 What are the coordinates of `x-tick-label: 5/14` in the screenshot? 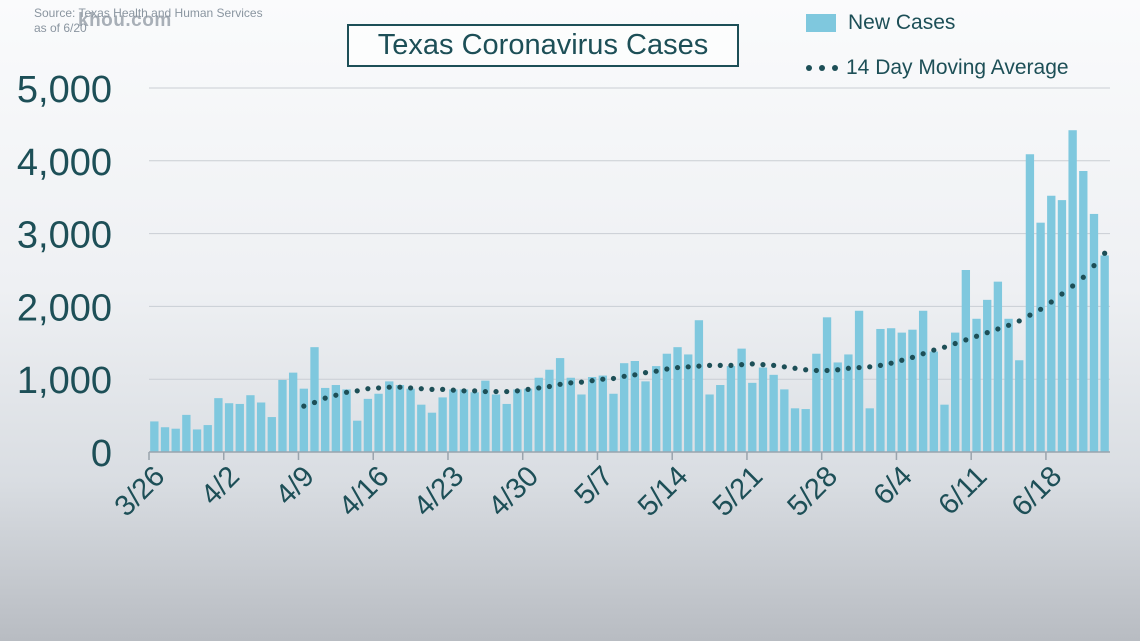 It's located at (663, 491).